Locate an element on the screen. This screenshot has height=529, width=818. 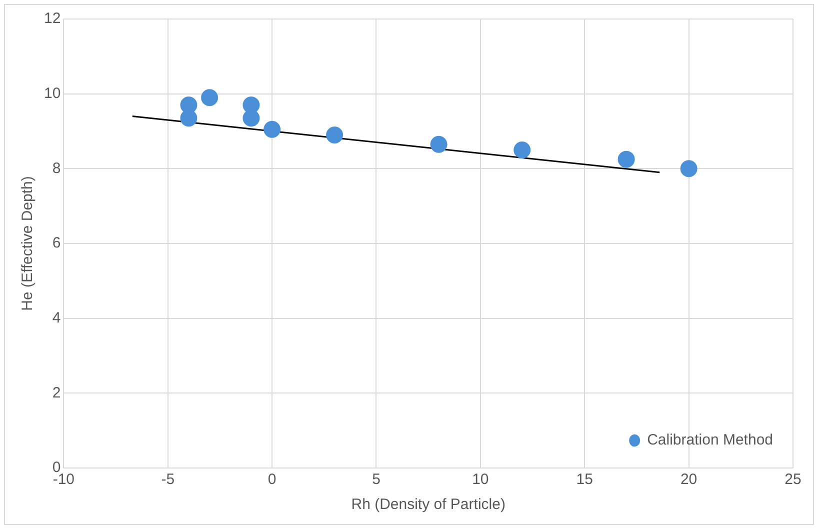
y-tick-label: 8 is located at coordinates (56, 168).